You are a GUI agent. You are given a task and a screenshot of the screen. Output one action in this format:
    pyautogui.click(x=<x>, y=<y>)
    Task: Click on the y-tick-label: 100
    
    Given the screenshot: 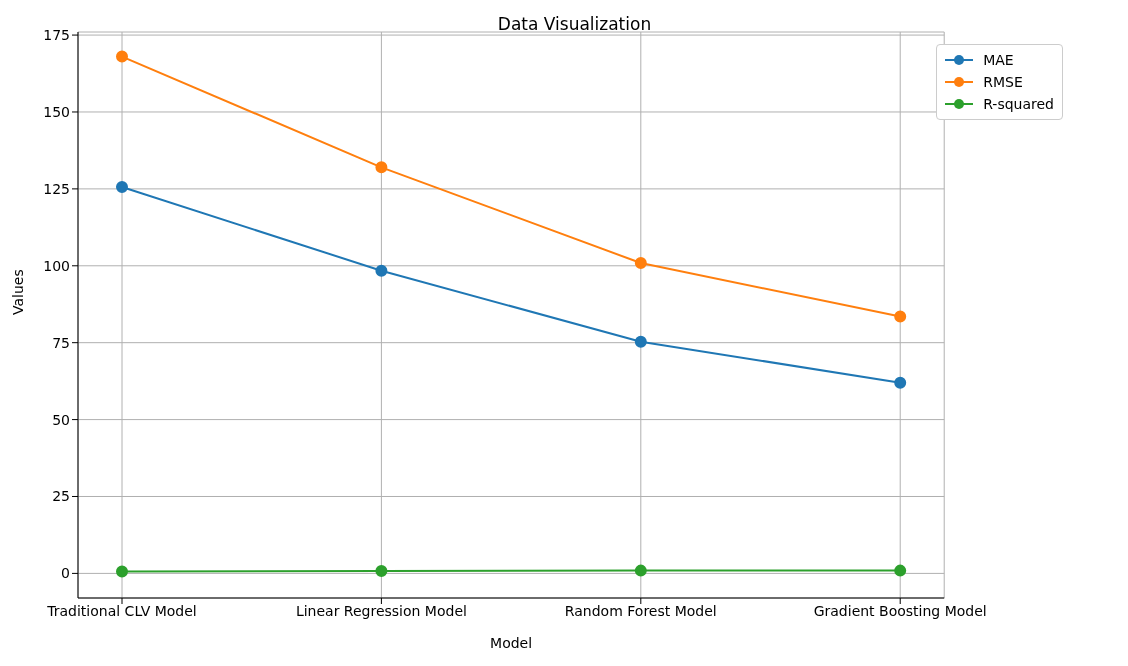 What is the action you would take?
    pyautogui.click(x=56, y=265)
    